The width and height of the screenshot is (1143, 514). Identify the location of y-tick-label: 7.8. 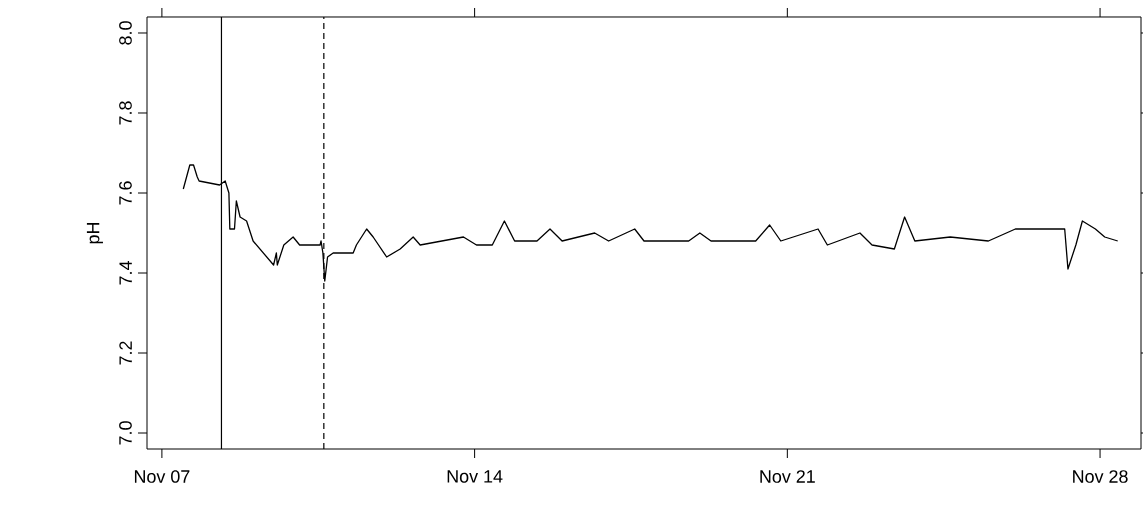
(125, 113).